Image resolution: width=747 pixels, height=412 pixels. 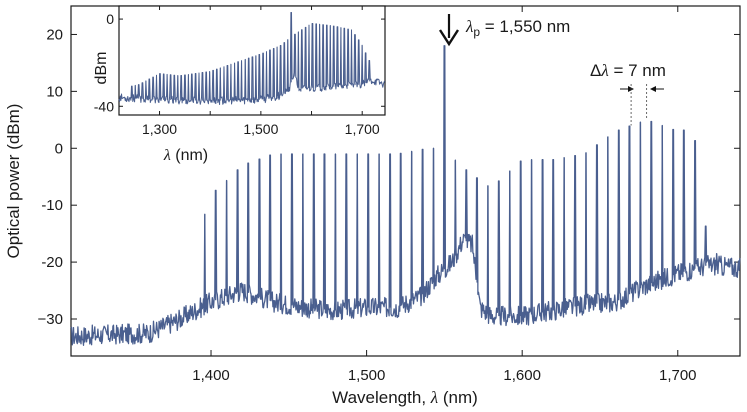 I want to click on inset-series-group, so click(x=252, y=58).